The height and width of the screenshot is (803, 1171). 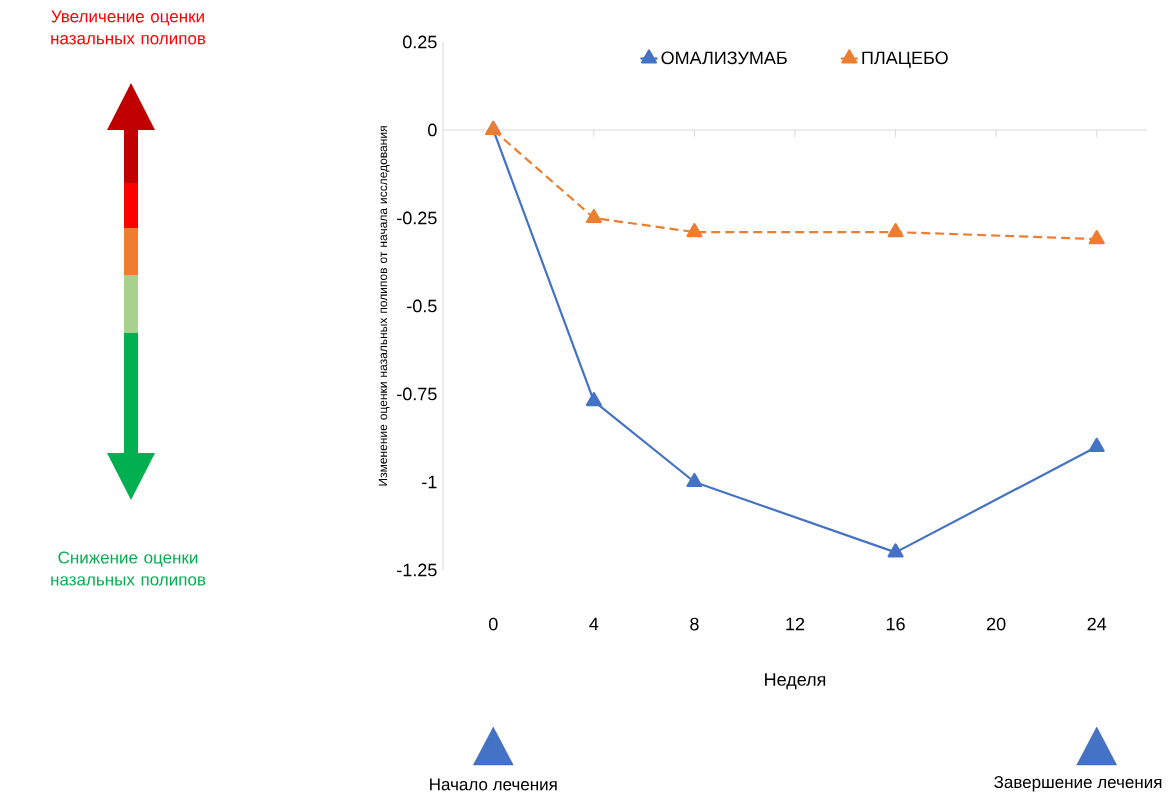 I want to click on legend-label: ПЛАЦЕБО, so click(x=905, y=59).